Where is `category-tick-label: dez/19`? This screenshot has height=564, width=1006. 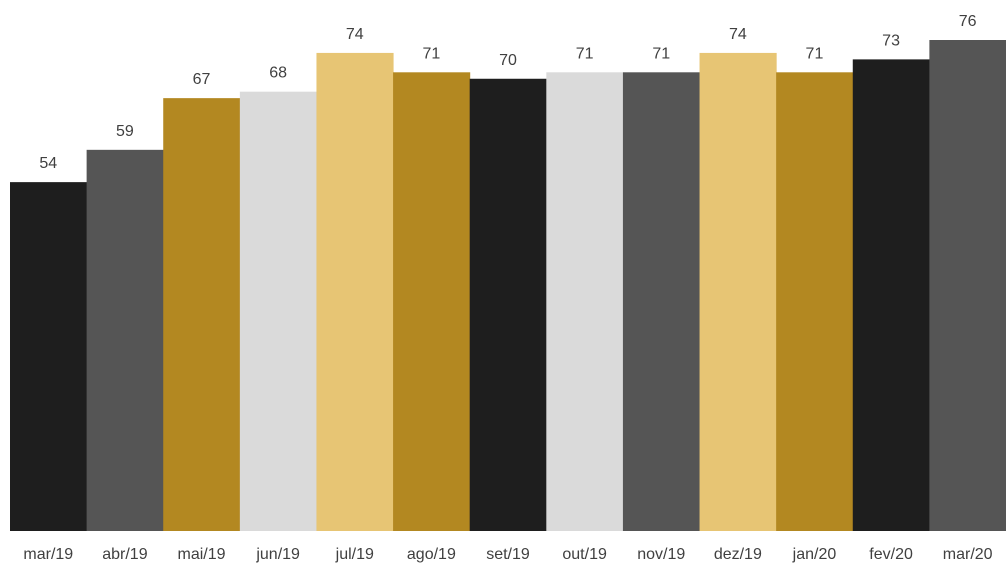 category-tick-label: dez/19 is located at coordinates (738, 554).